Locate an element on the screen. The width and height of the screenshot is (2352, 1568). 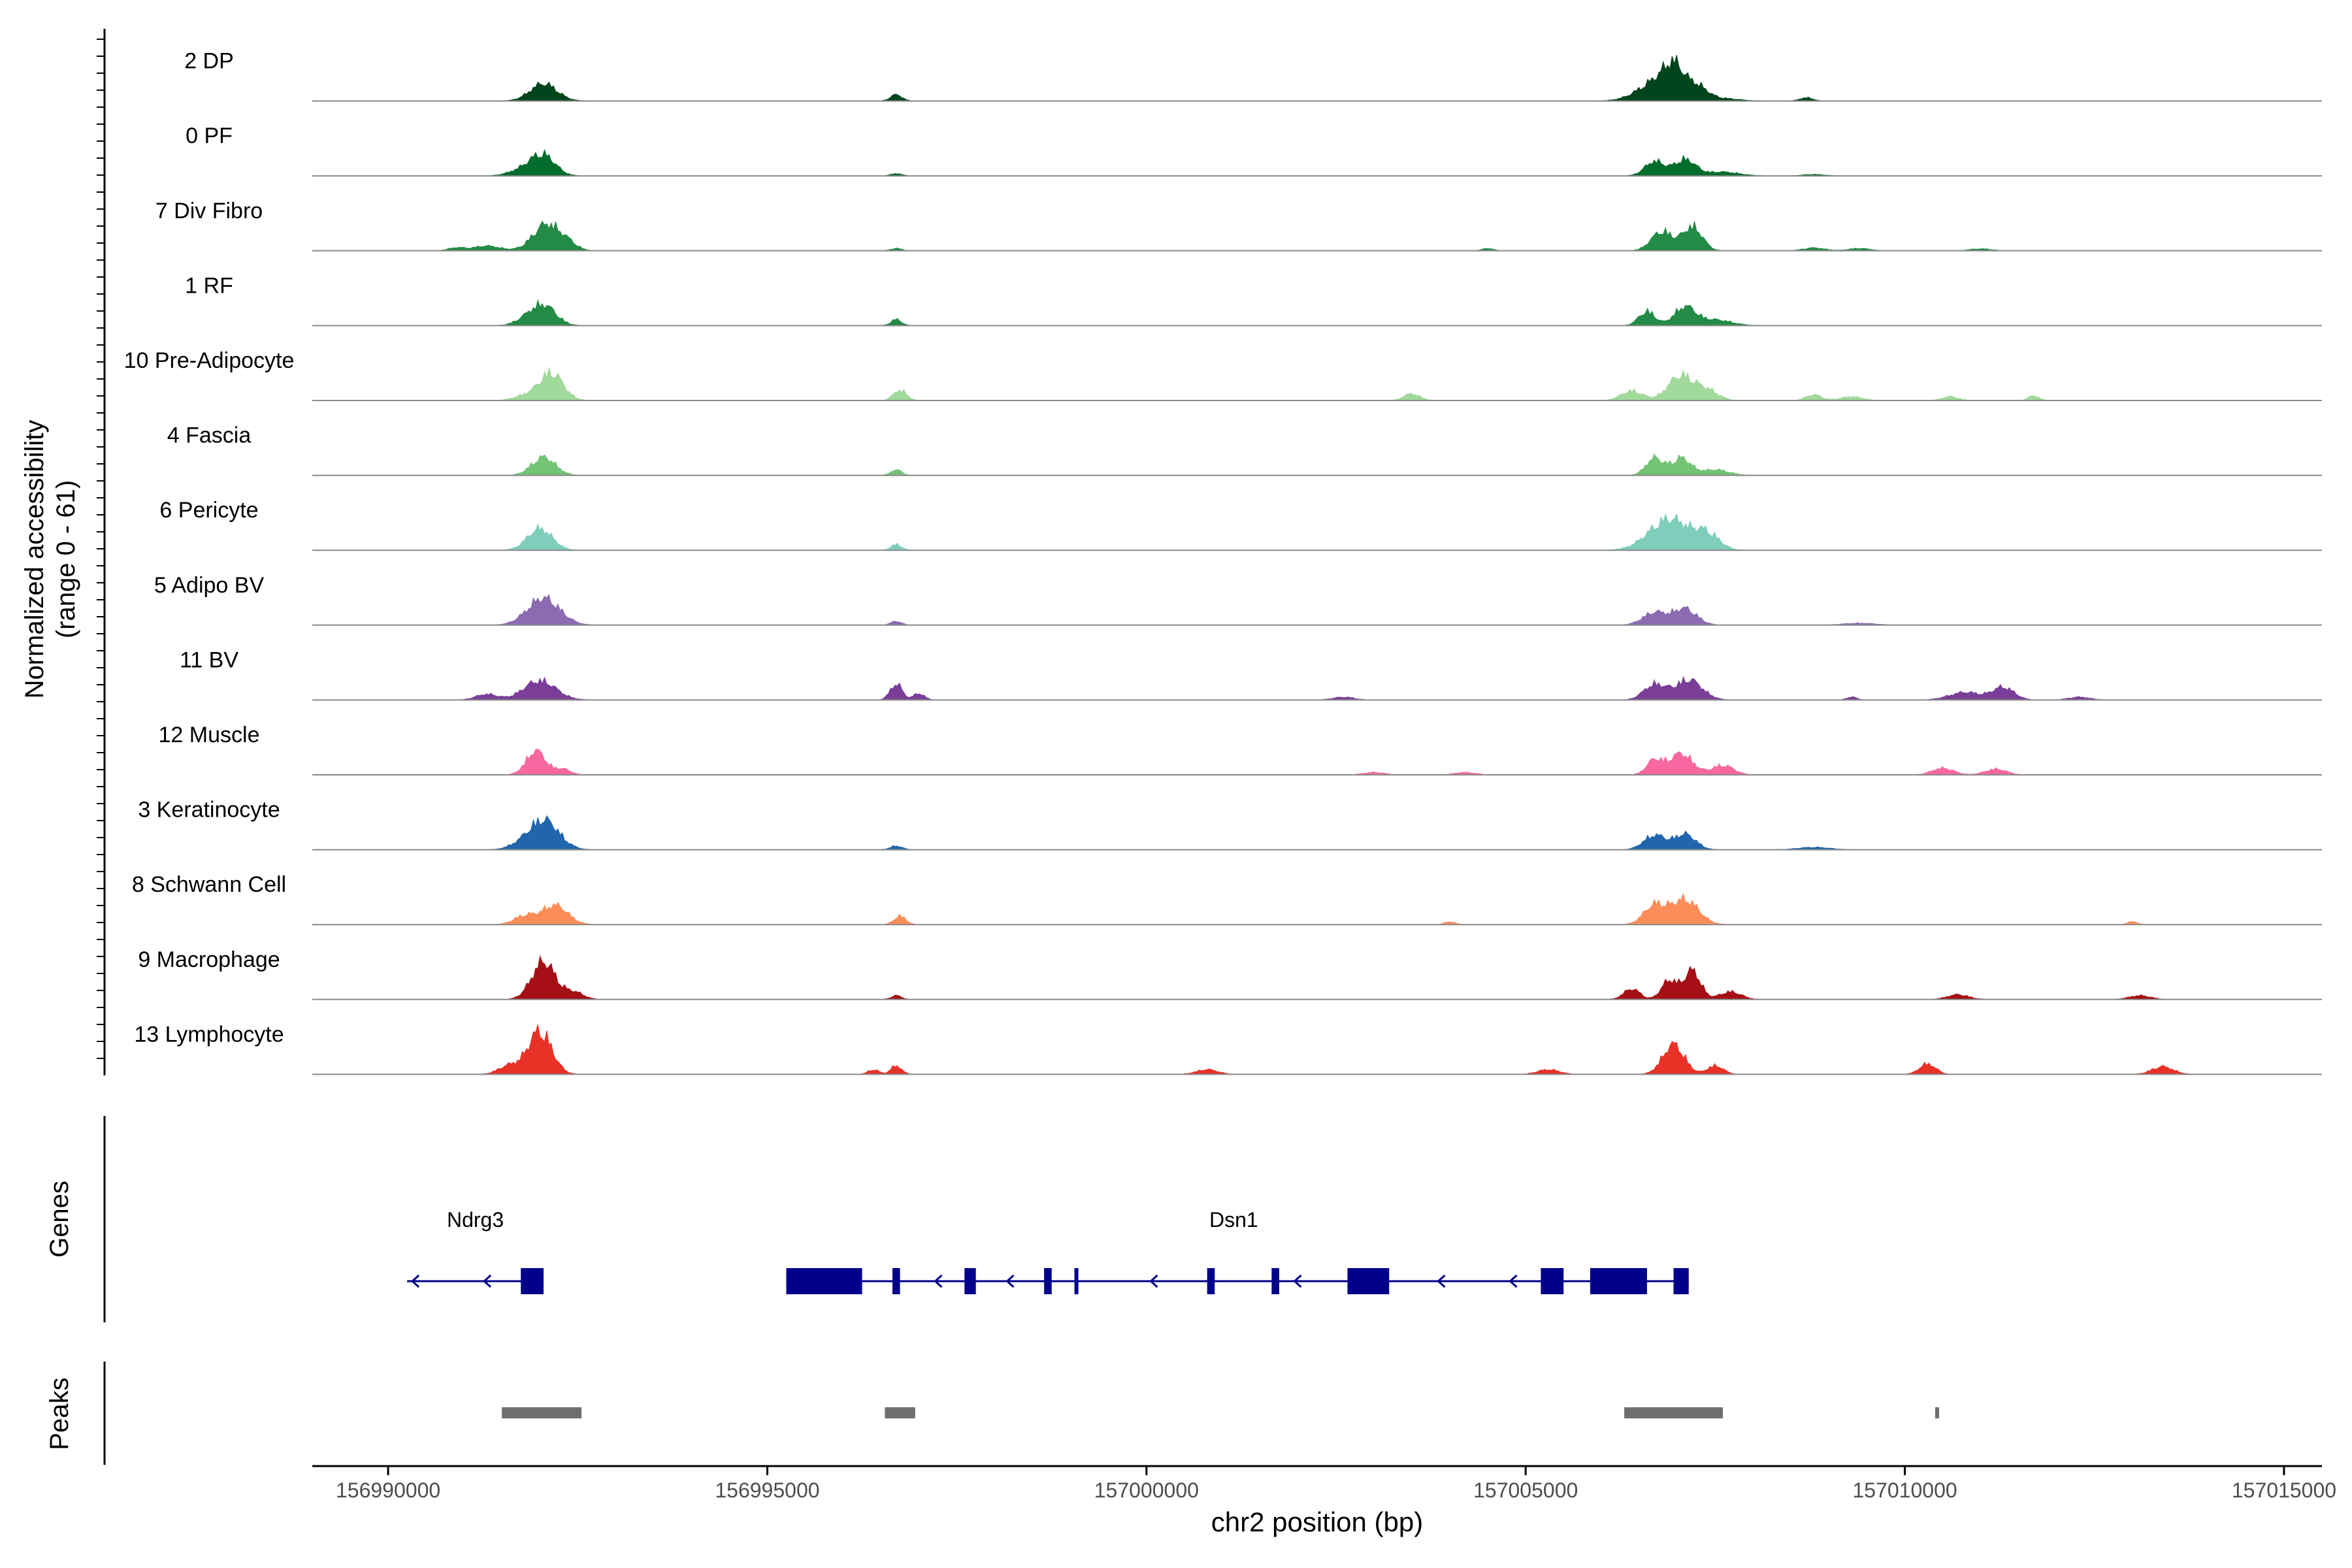
track-5-adipo-bv: 5 Adipo BV is located at coordinates (1238, 599).